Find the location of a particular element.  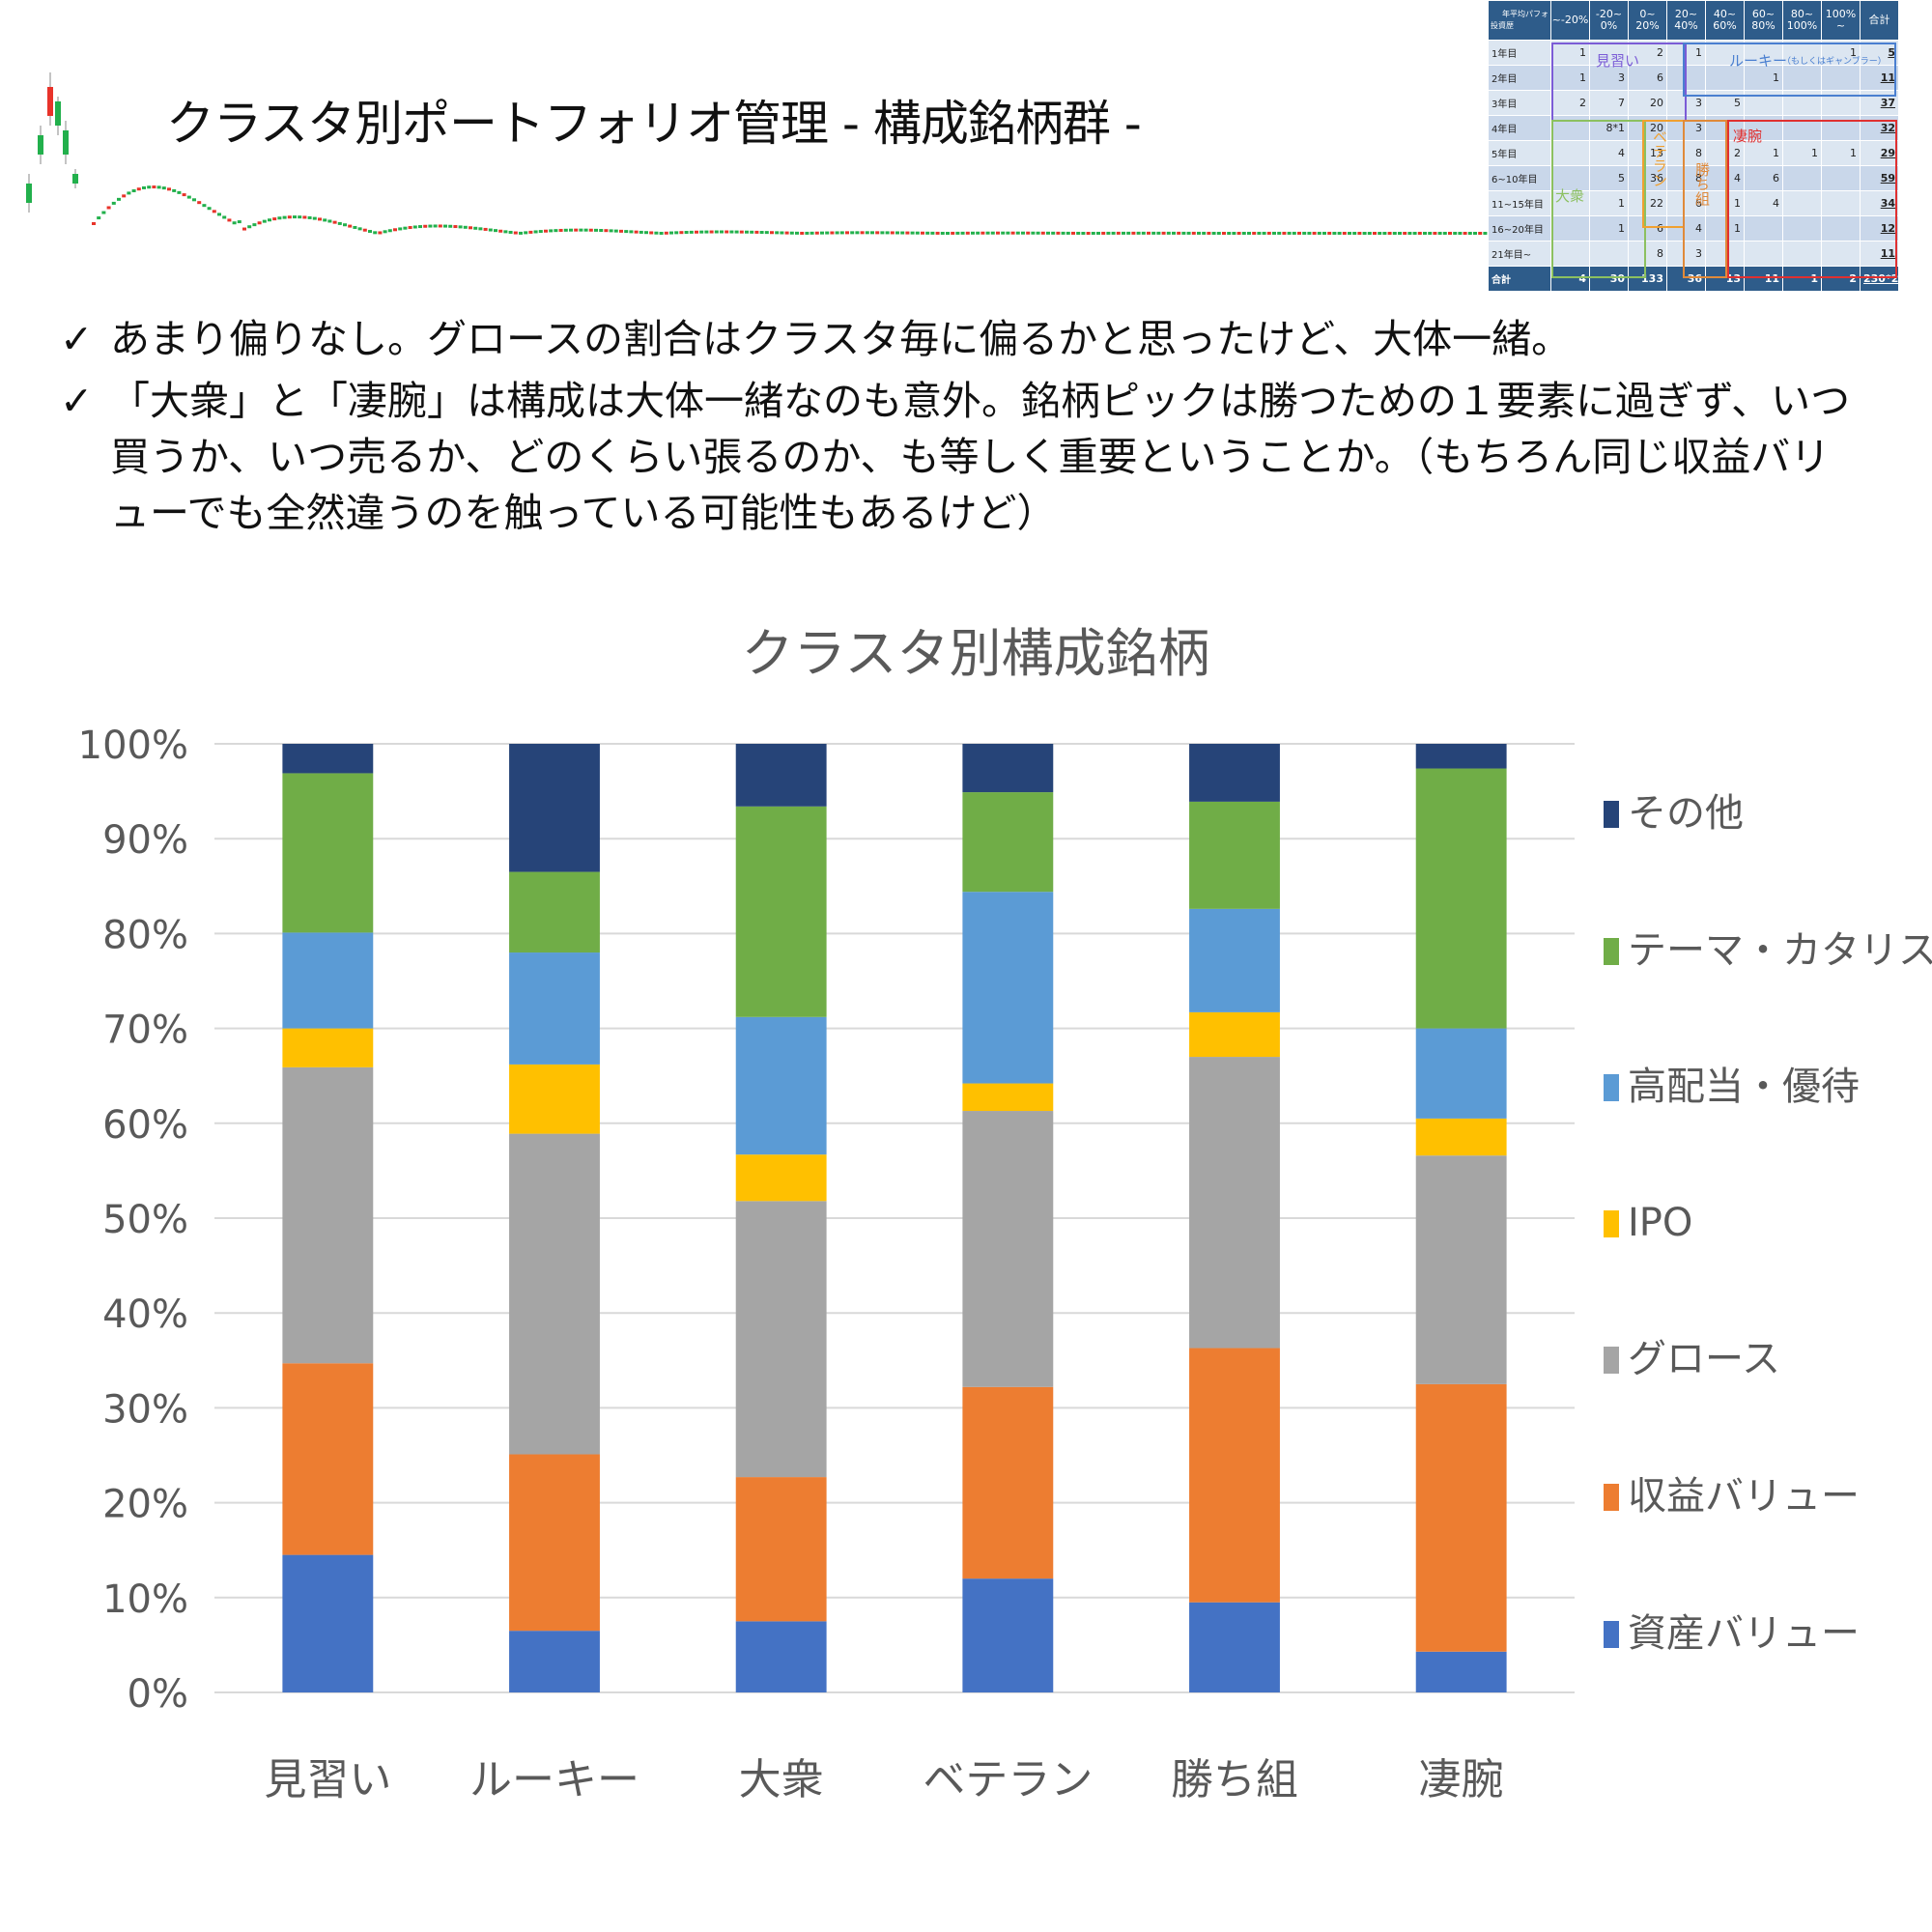

table-column-header: ~-20% is located at coordinates (1570, 20).